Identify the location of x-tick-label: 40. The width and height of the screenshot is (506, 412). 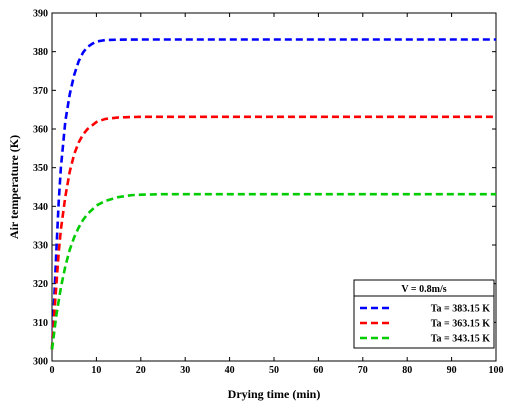
(230, 370).